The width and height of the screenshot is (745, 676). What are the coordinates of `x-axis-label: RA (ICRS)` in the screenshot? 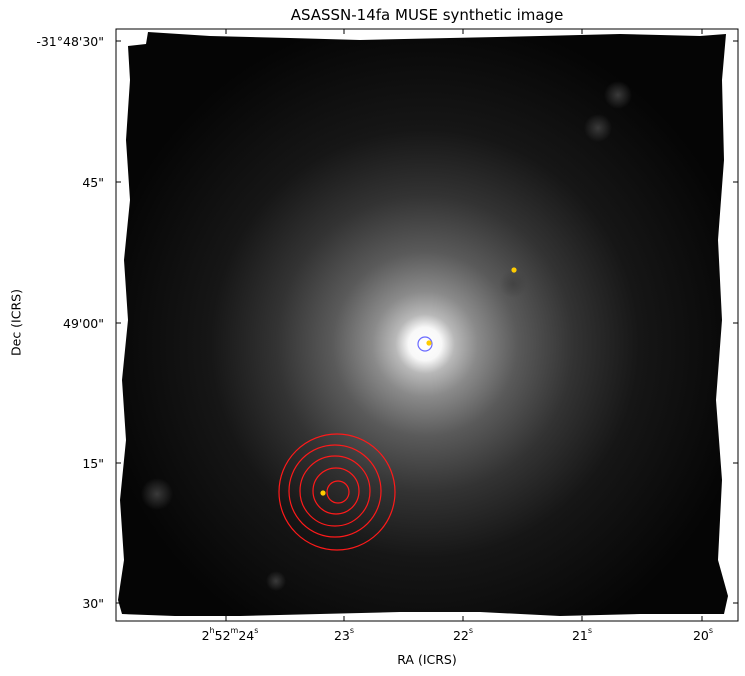 It's located at (427, 659).